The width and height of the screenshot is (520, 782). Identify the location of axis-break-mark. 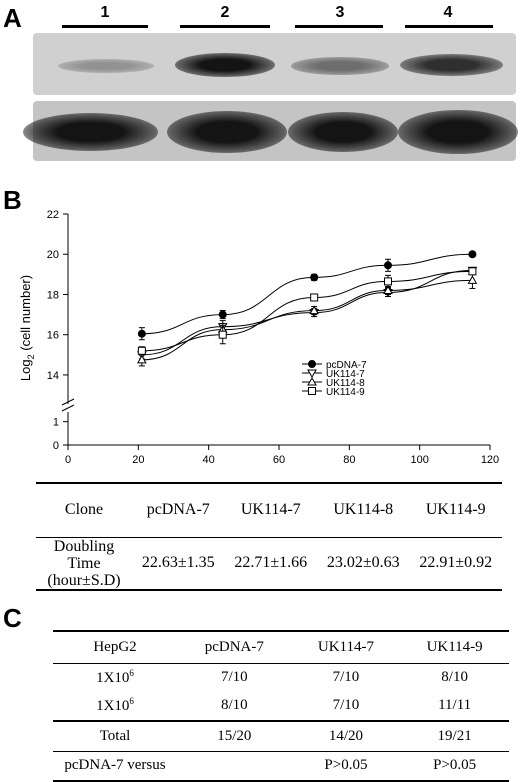
(68, 405).